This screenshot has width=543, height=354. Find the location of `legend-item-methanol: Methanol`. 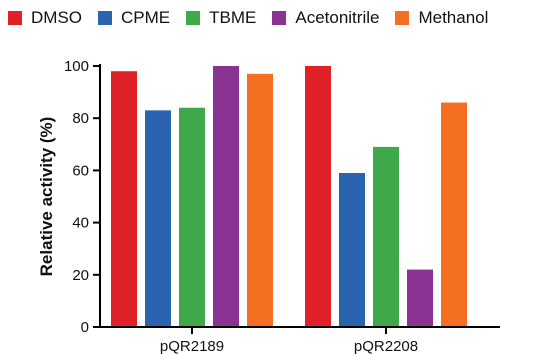

legend-item-methanol: Methanol is located at coordinates (441, 18).